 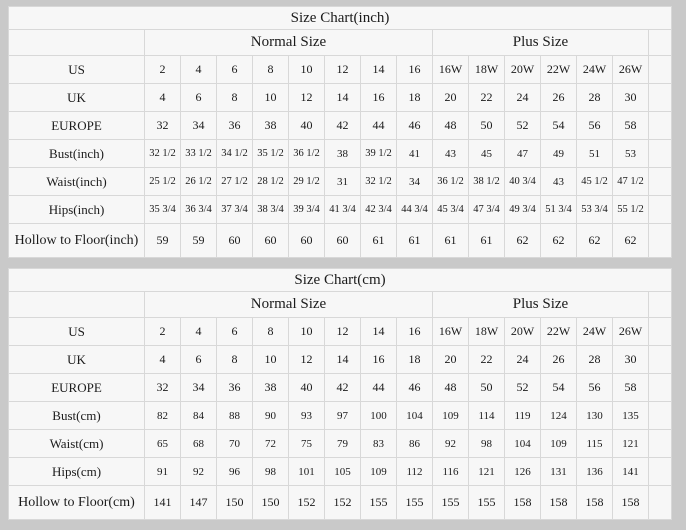 What do you see at coordinates (306, 153) in the screenshot?
I see `table-cell: 36 1/2` at bounding box center [306, 153].